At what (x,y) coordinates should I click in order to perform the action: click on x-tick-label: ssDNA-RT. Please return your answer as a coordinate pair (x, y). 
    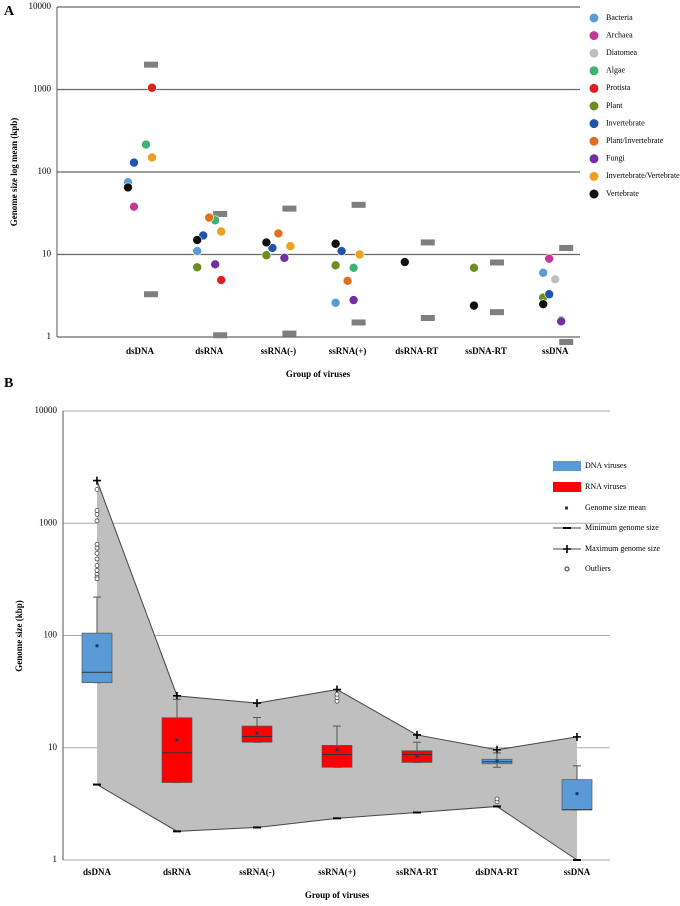
    Looking at the image, I should click on (486, 351).